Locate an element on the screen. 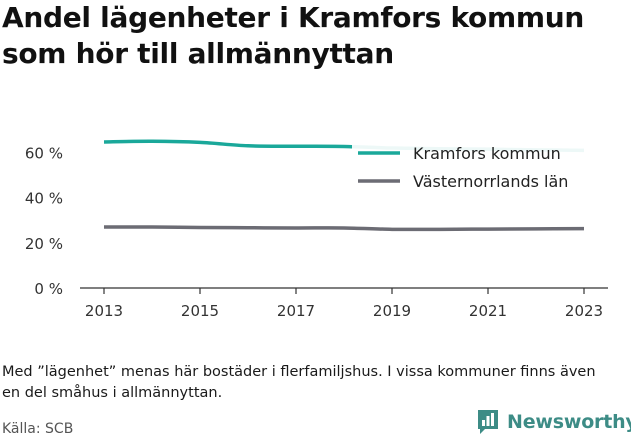 This screenshot has width=631, height=439. x-tick-label: 2019 is located at coordinates (392, 311).